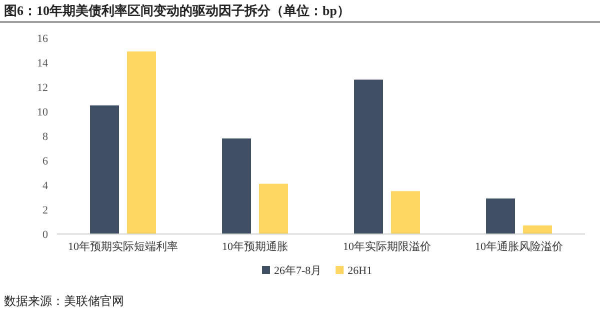  What do you see at coordinates (387, 246) in the screenshot?
I see `x-tick-label: 10年实际期限溢价` at bounding box center [387, 246].